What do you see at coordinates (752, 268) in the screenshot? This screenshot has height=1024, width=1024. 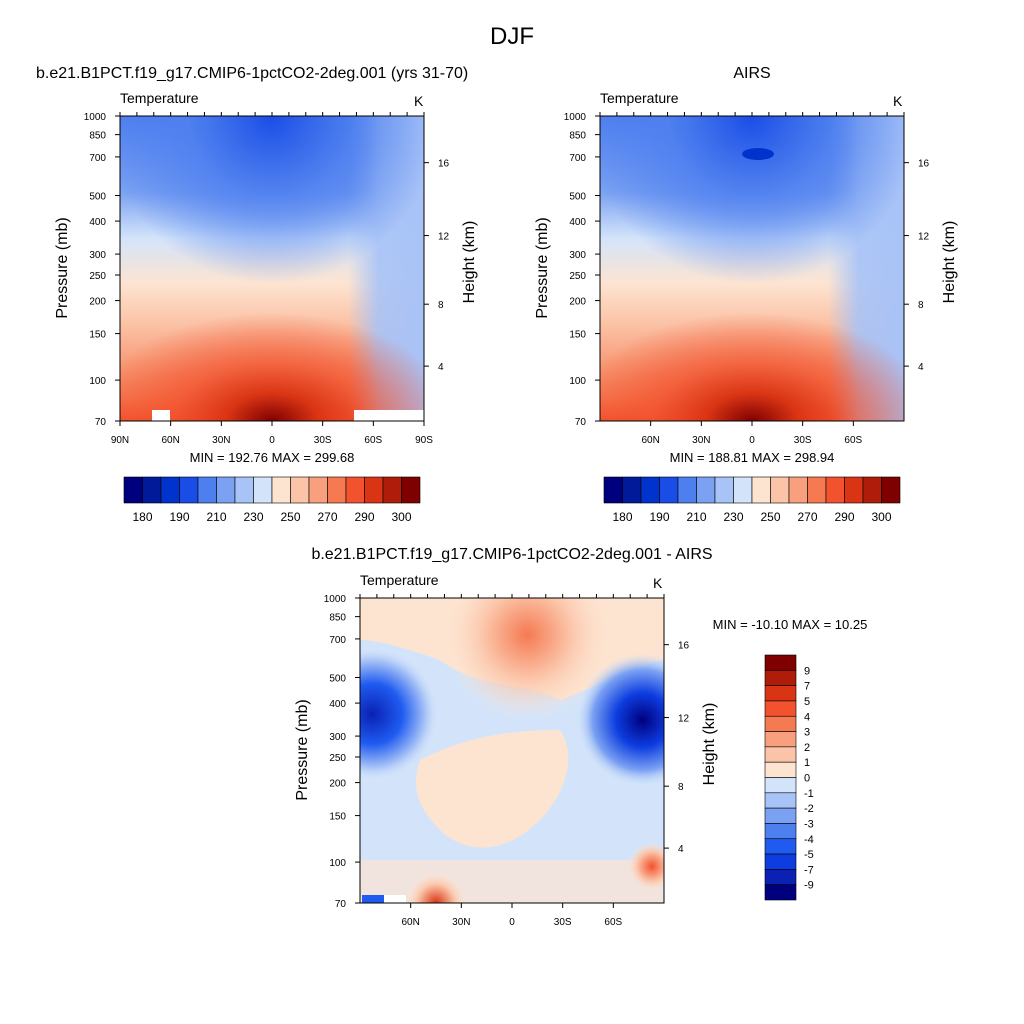 I see `panel-airs-field` at bounding box center [752, 268].